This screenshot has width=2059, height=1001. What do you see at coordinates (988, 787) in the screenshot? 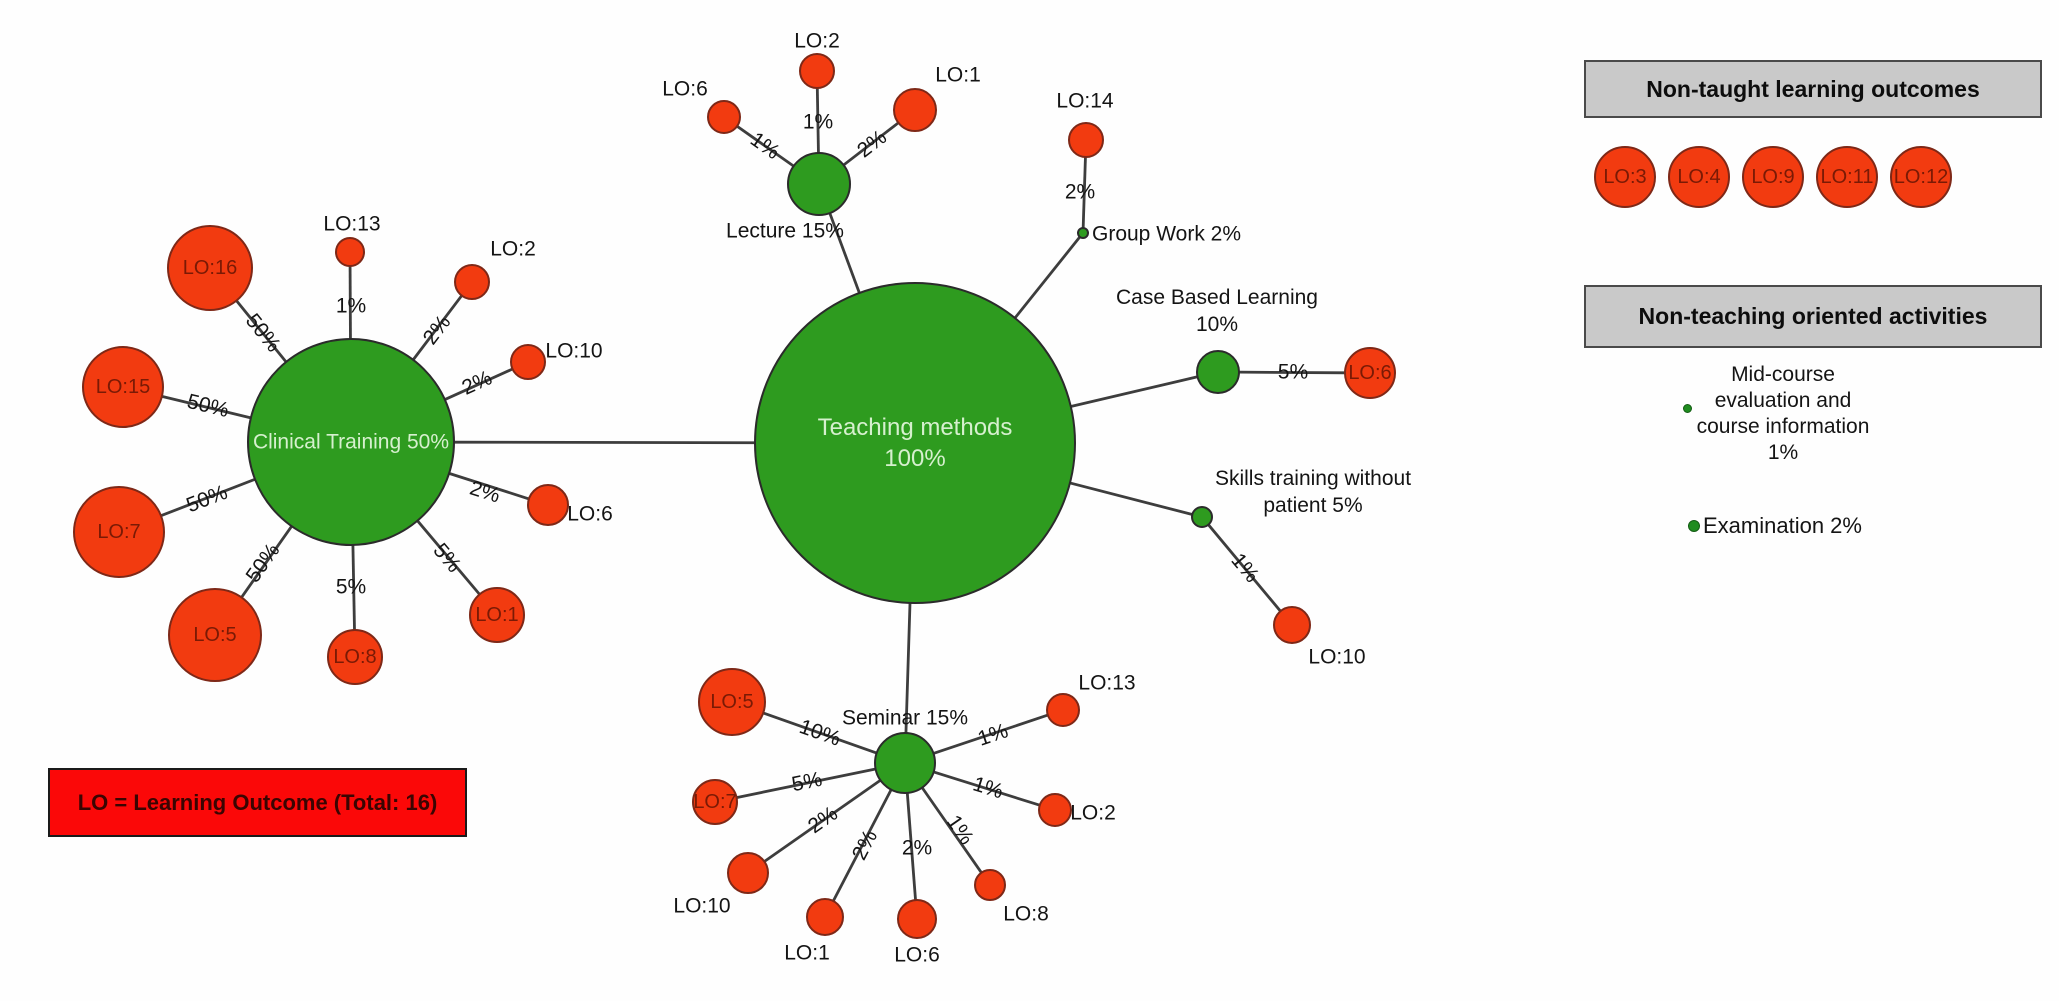
I see `edge-label-seminar-se_lo2: 1%` at bounding box center [988, 787].